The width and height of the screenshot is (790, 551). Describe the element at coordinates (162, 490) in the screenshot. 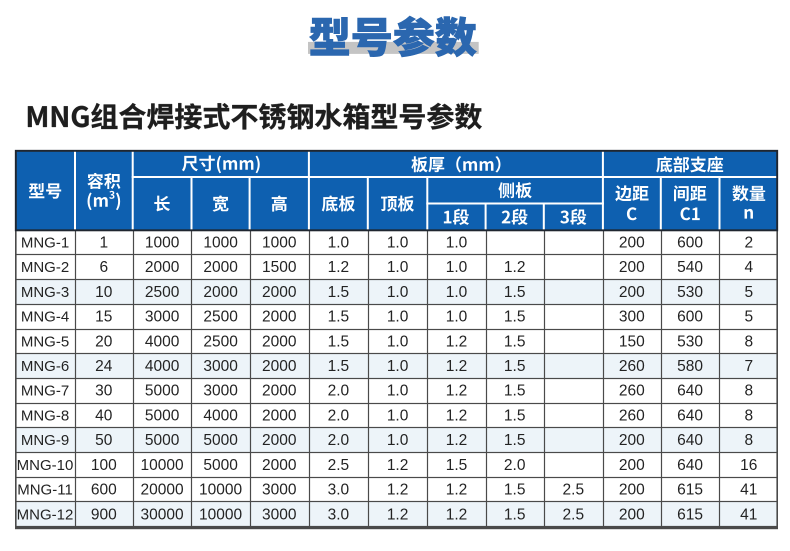

I see `svg-text: 20000` at that location.